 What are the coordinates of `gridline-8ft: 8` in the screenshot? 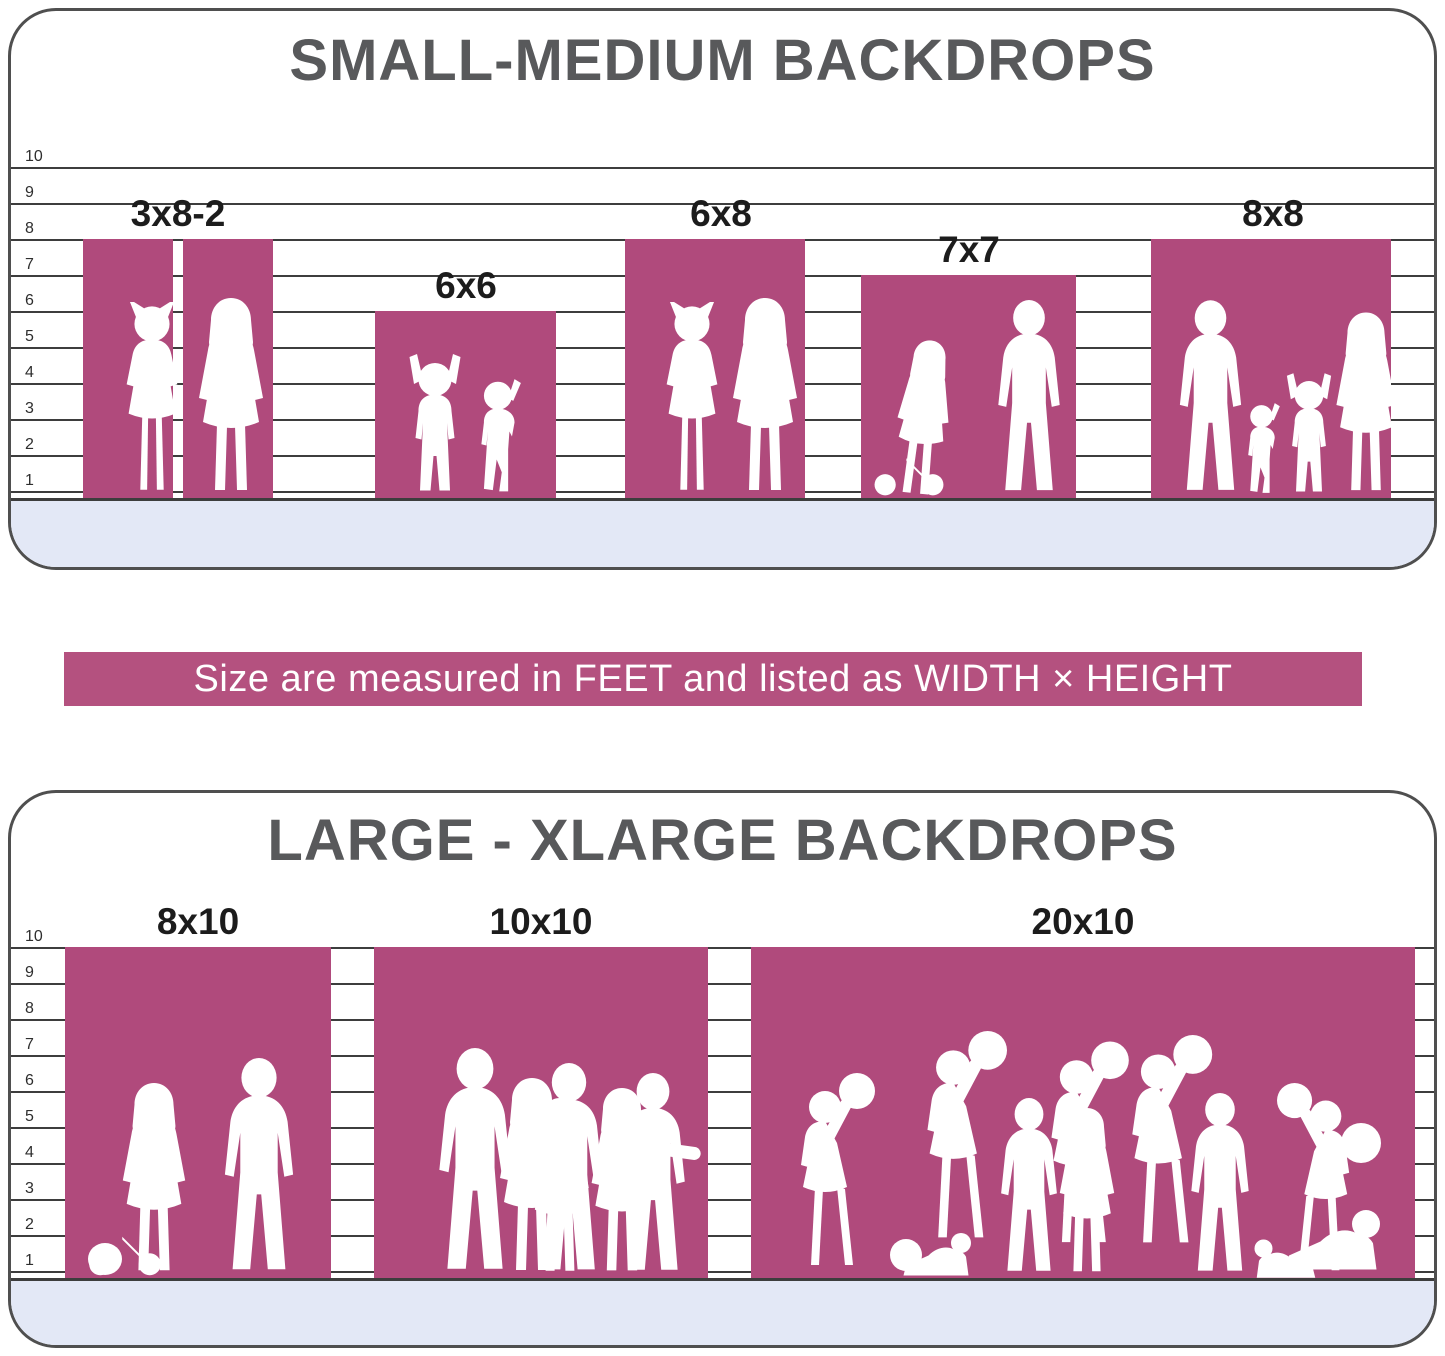 It's located at (722, 1010).